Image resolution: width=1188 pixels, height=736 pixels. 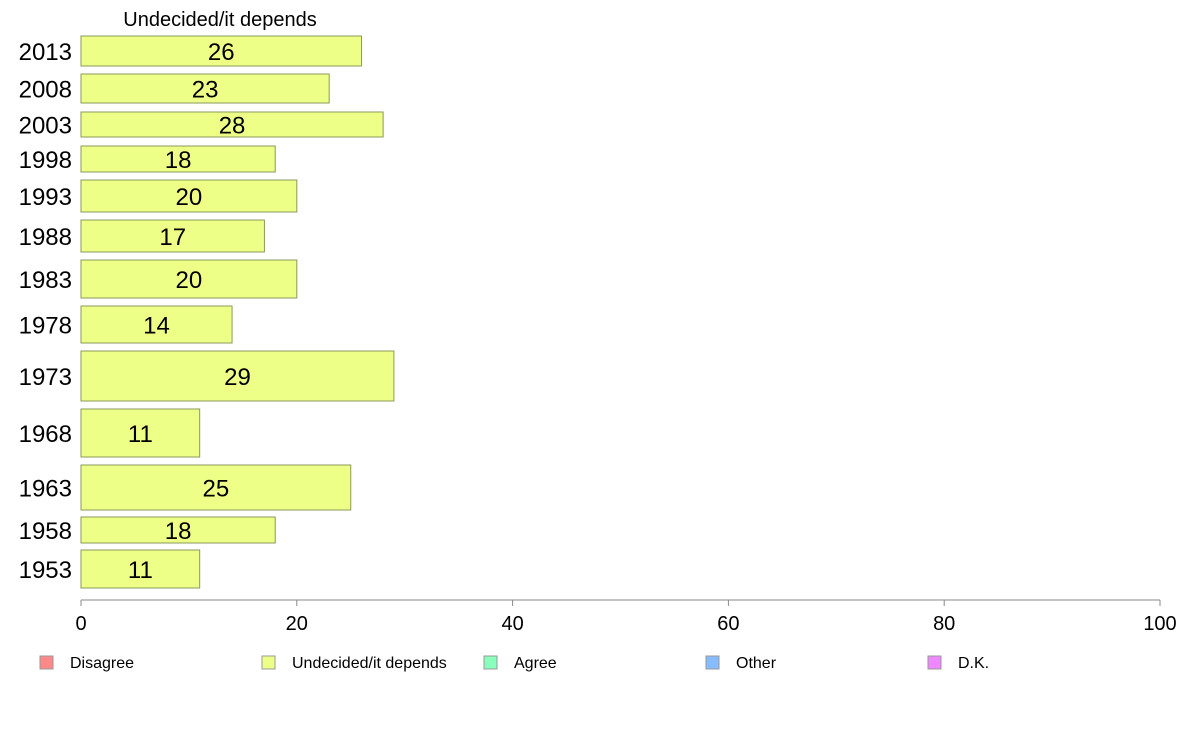 I want to click on bar-1953, so click(x=140, y=569).